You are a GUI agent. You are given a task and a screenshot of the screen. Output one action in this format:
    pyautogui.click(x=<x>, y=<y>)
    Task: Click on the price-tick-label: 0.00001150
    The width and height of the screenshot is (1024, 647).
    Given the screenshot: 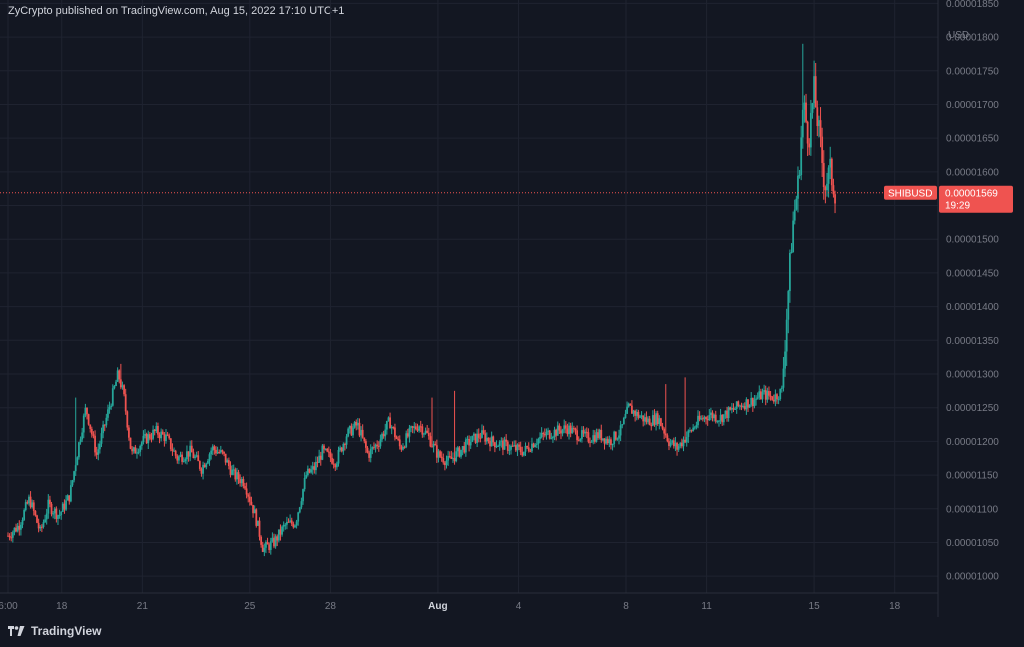 What is the action you would take?
    pyautogui.click(x=972, y=476)
    